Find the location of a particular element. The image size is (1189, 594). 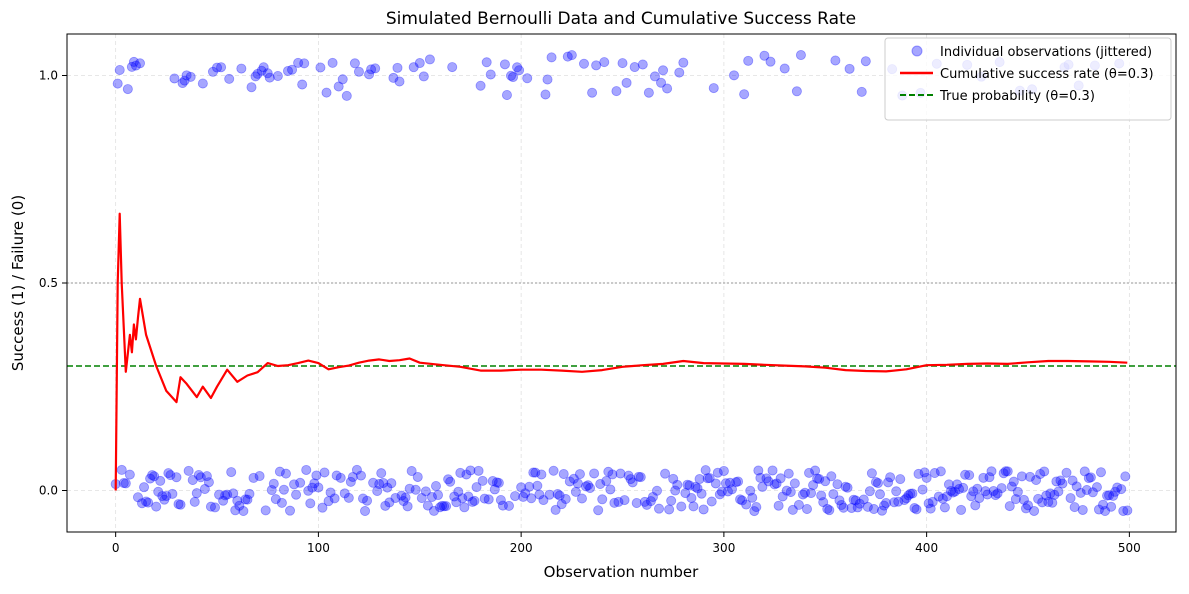

y-tick-label: 0.5 is located at coordinates (48, 283).